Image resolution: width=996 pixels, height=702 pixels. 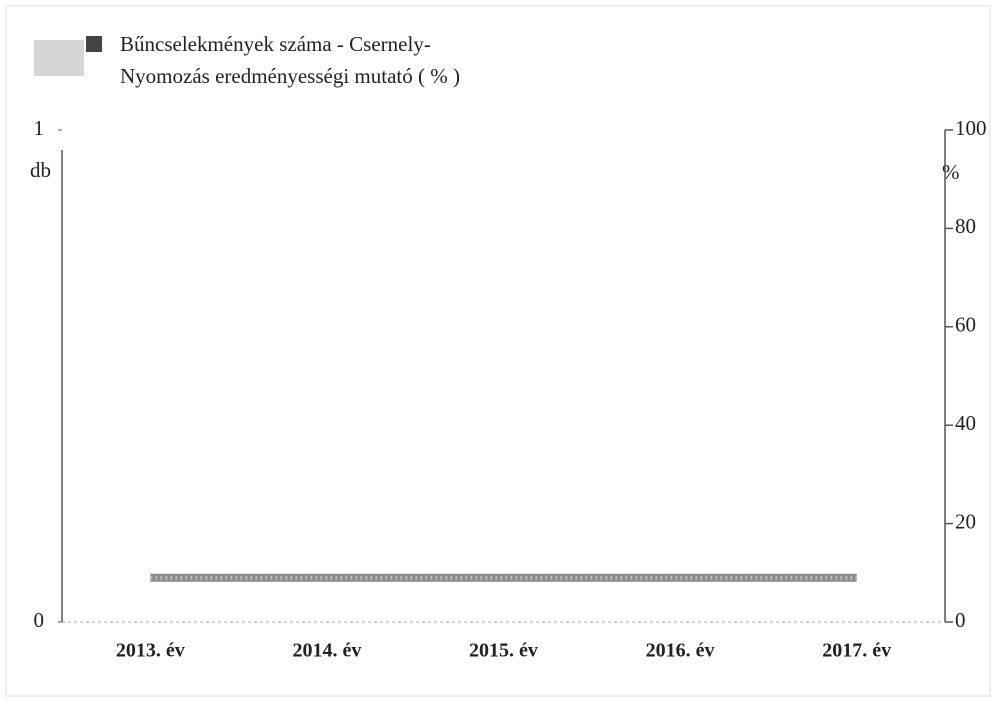 What do you see at coordinates (503, 651) in the screenshot?
I see `x-tick-label: 2015. év` at bounding box center [503, 651].